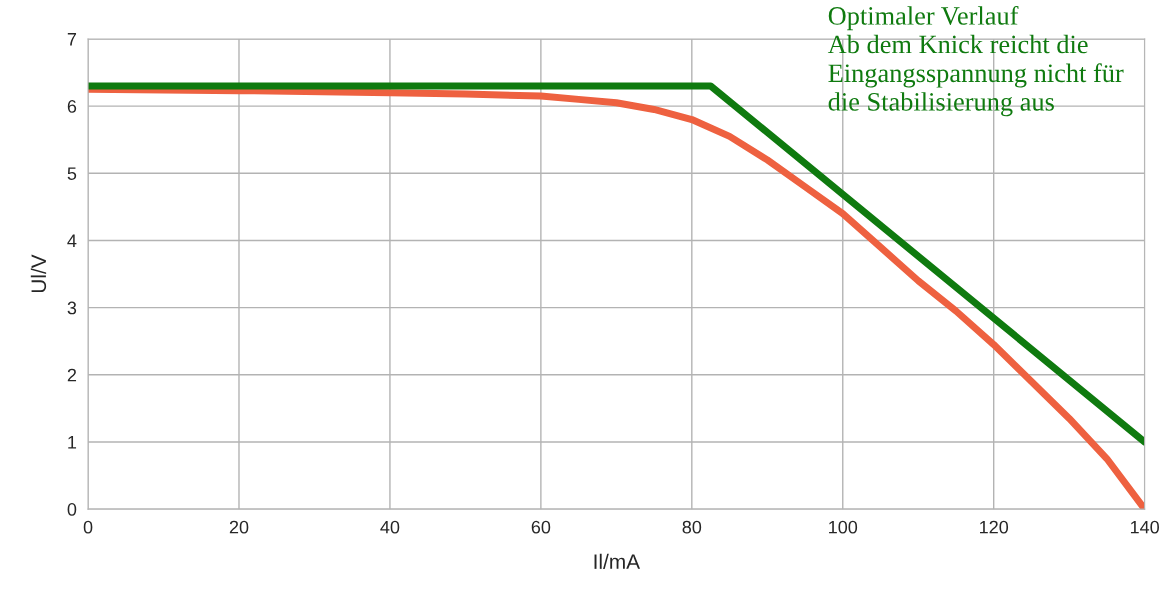  I want to click on x-tick-label: 0, so click(88, 527).